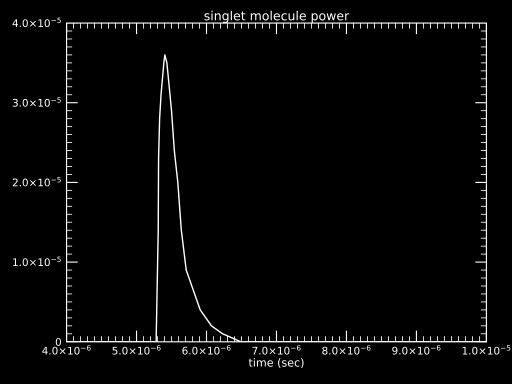  What do you see at coordinates (37, 261) in the screenshot?
I see `y-tick-label: 1.0×10$^{−5}$` at bounding box center [37, 261].